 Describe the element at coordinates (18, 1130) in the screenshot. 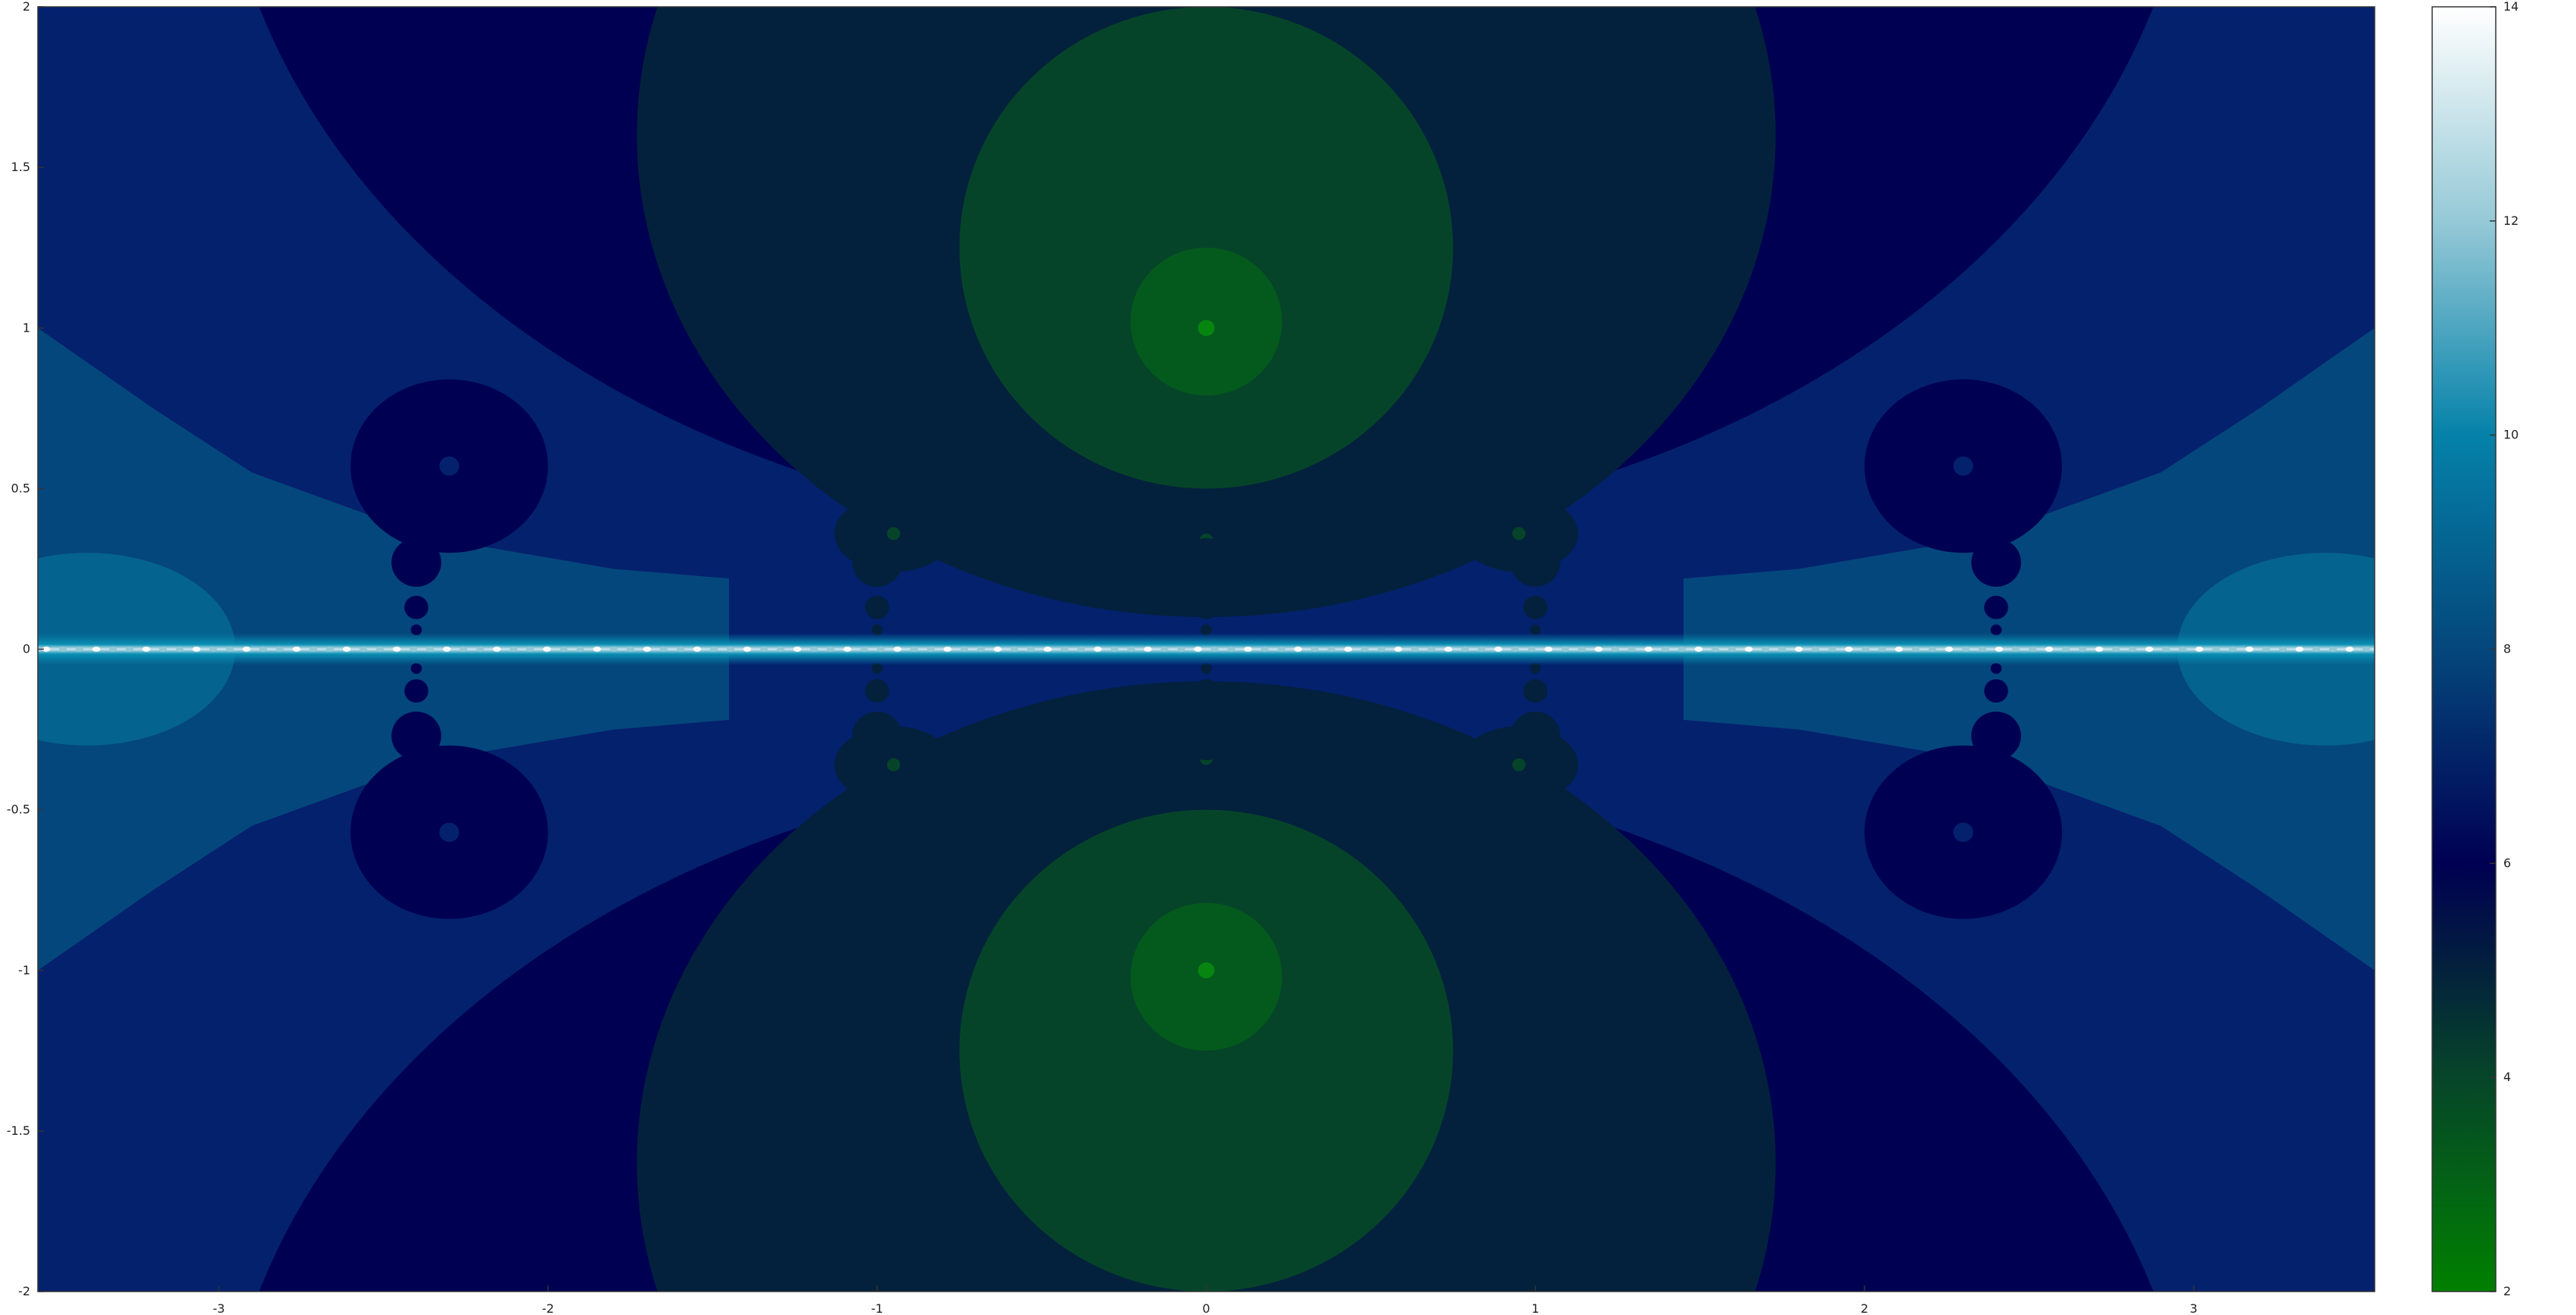

I see `y-tick-label-7: -1.5` at that location.